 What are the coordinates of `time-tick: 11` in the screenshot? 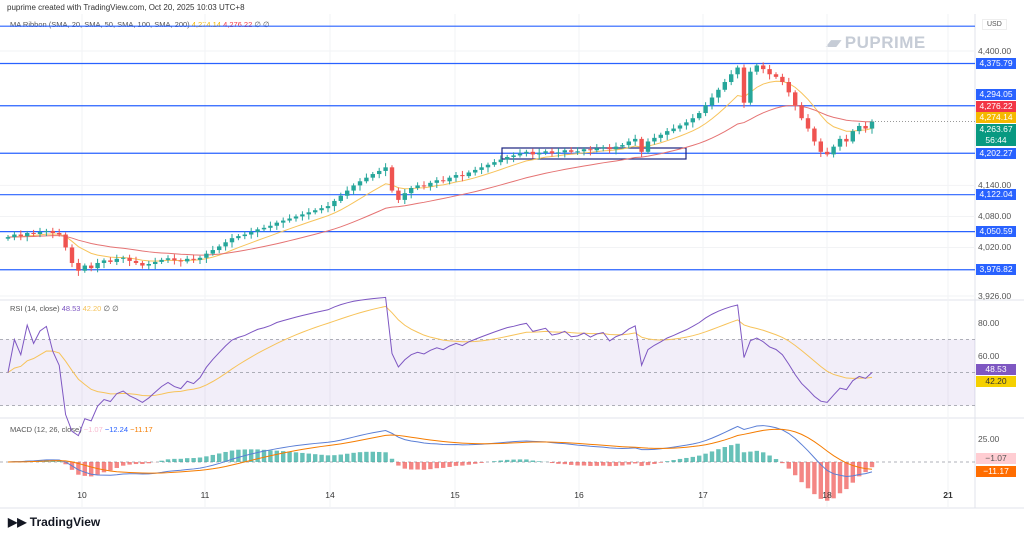 It's located at (205, 495).